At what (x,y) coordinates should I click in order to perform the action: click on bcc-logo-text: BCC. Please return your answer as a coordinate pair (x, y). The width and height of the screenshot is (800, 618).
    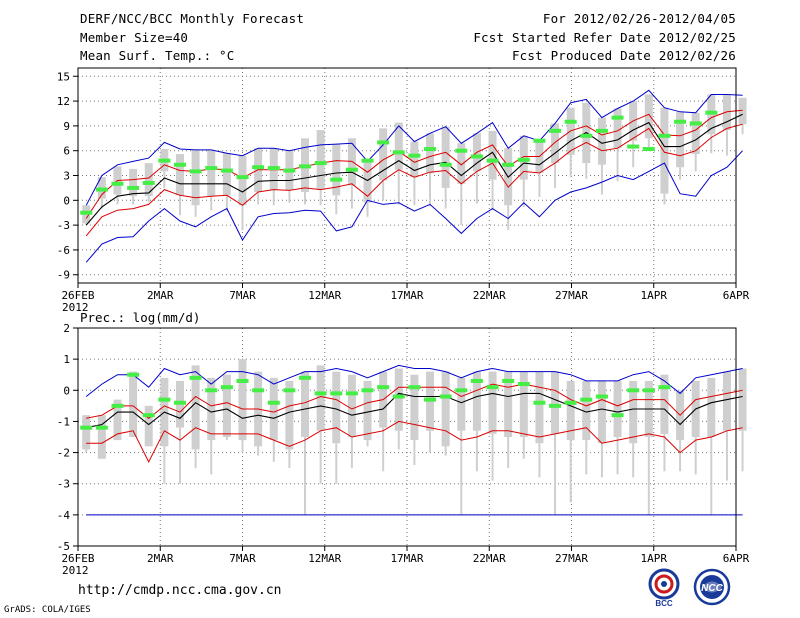
    Looking at the image, I should click on (664, 603).